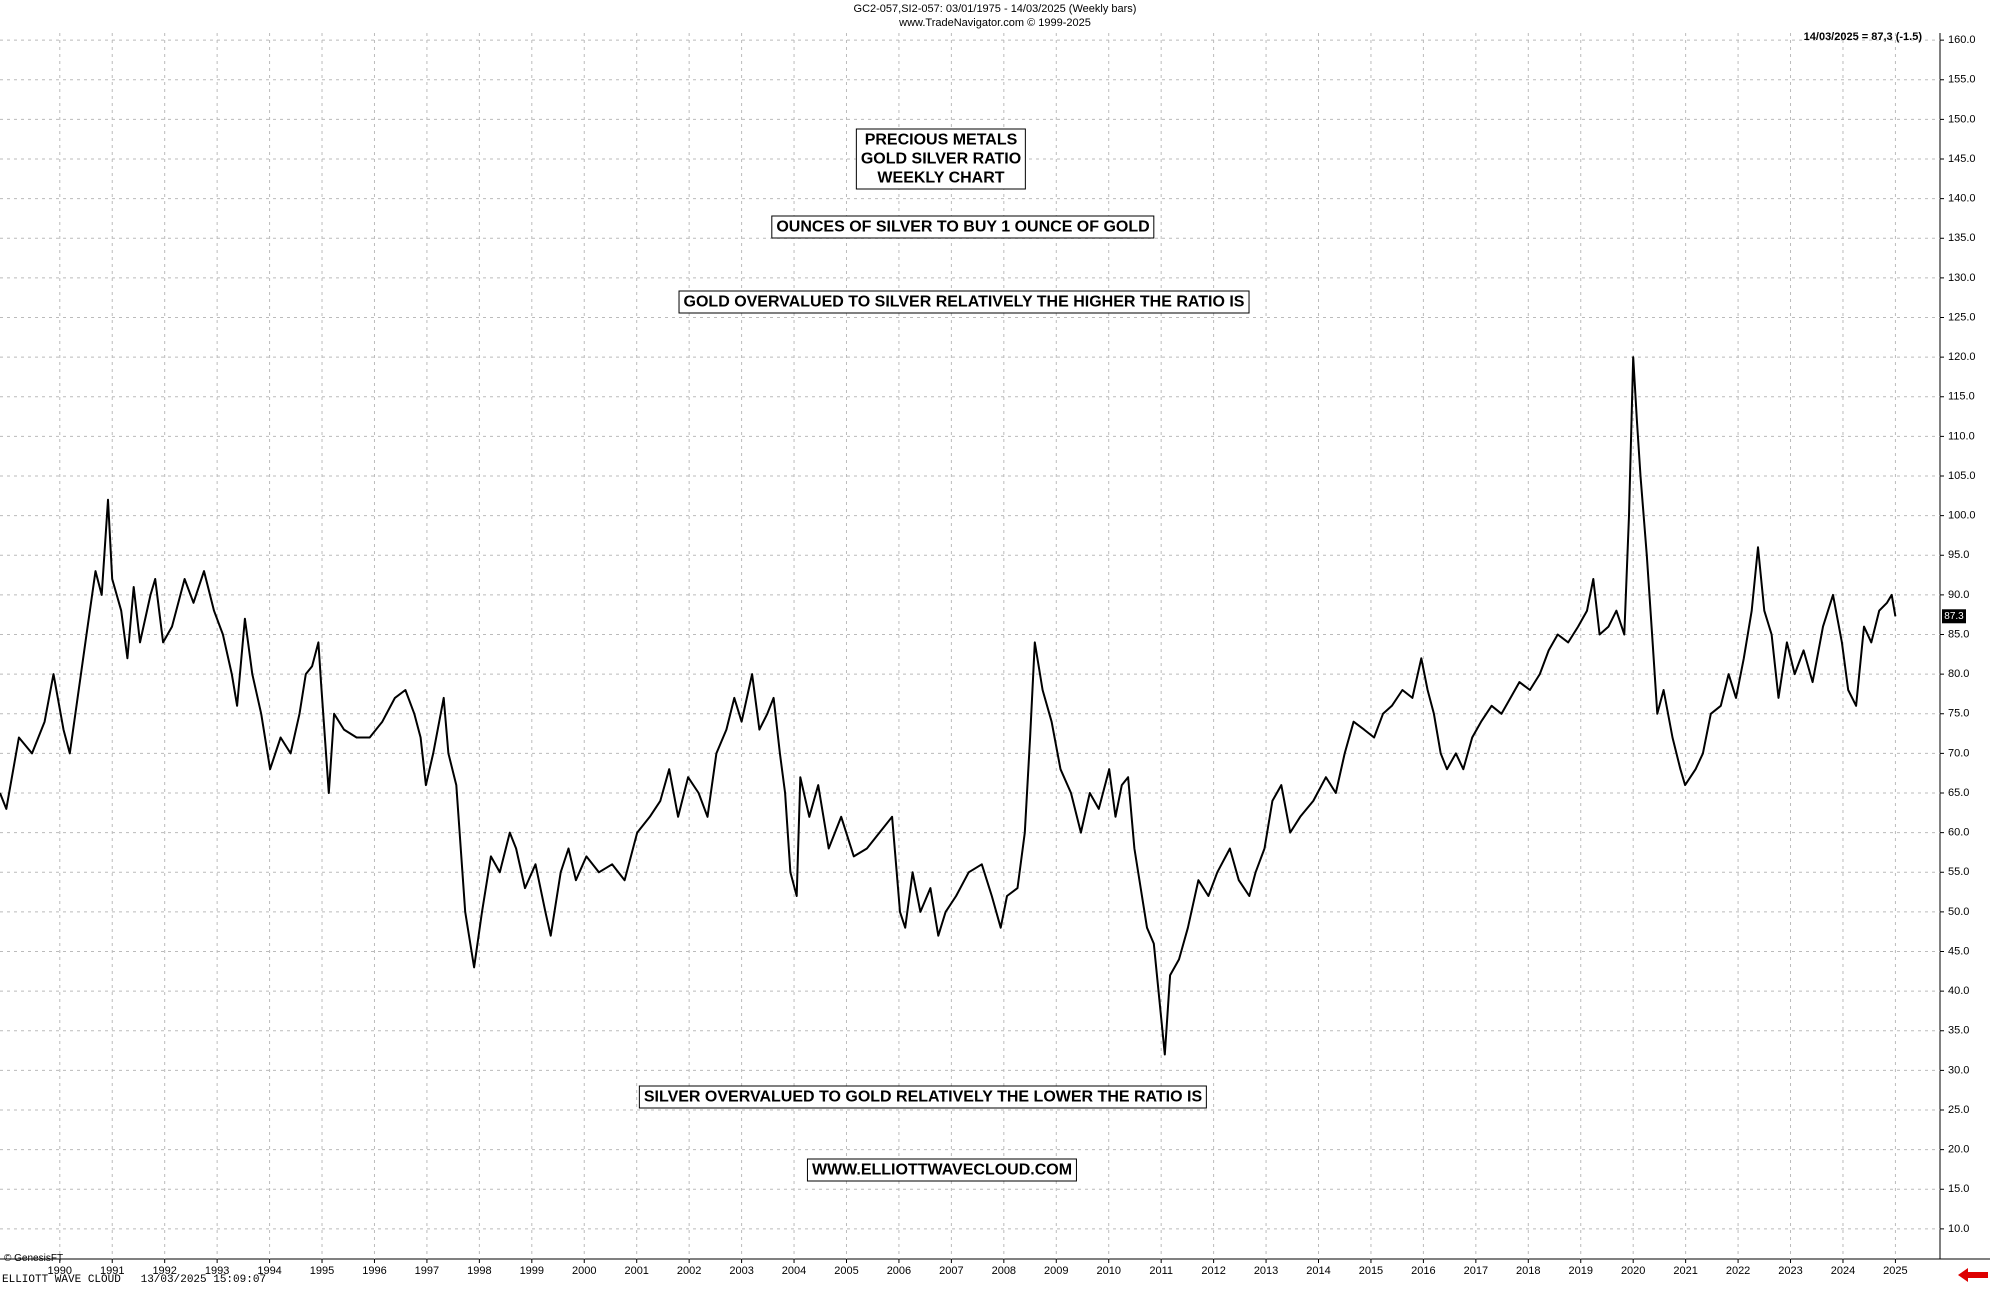  I want to click on y-tick-label: 70.0, so click(1958, 753).